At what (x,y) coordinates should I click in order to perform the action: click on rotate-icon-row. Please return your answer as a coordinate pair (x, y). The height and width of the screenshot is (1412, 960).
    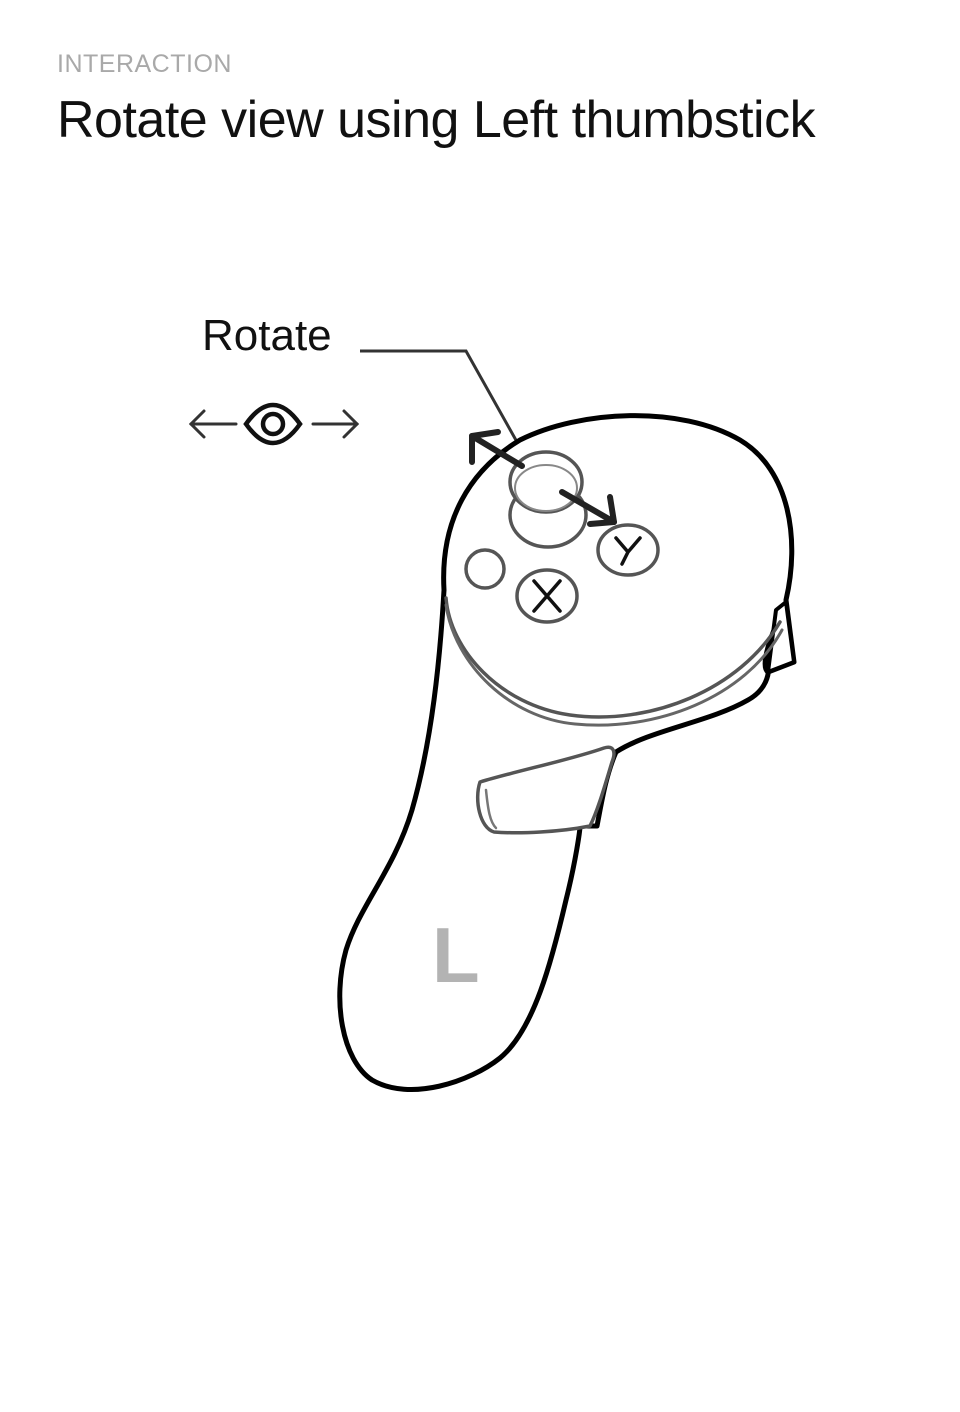
    Looking at the image, I should click on (274, 424).